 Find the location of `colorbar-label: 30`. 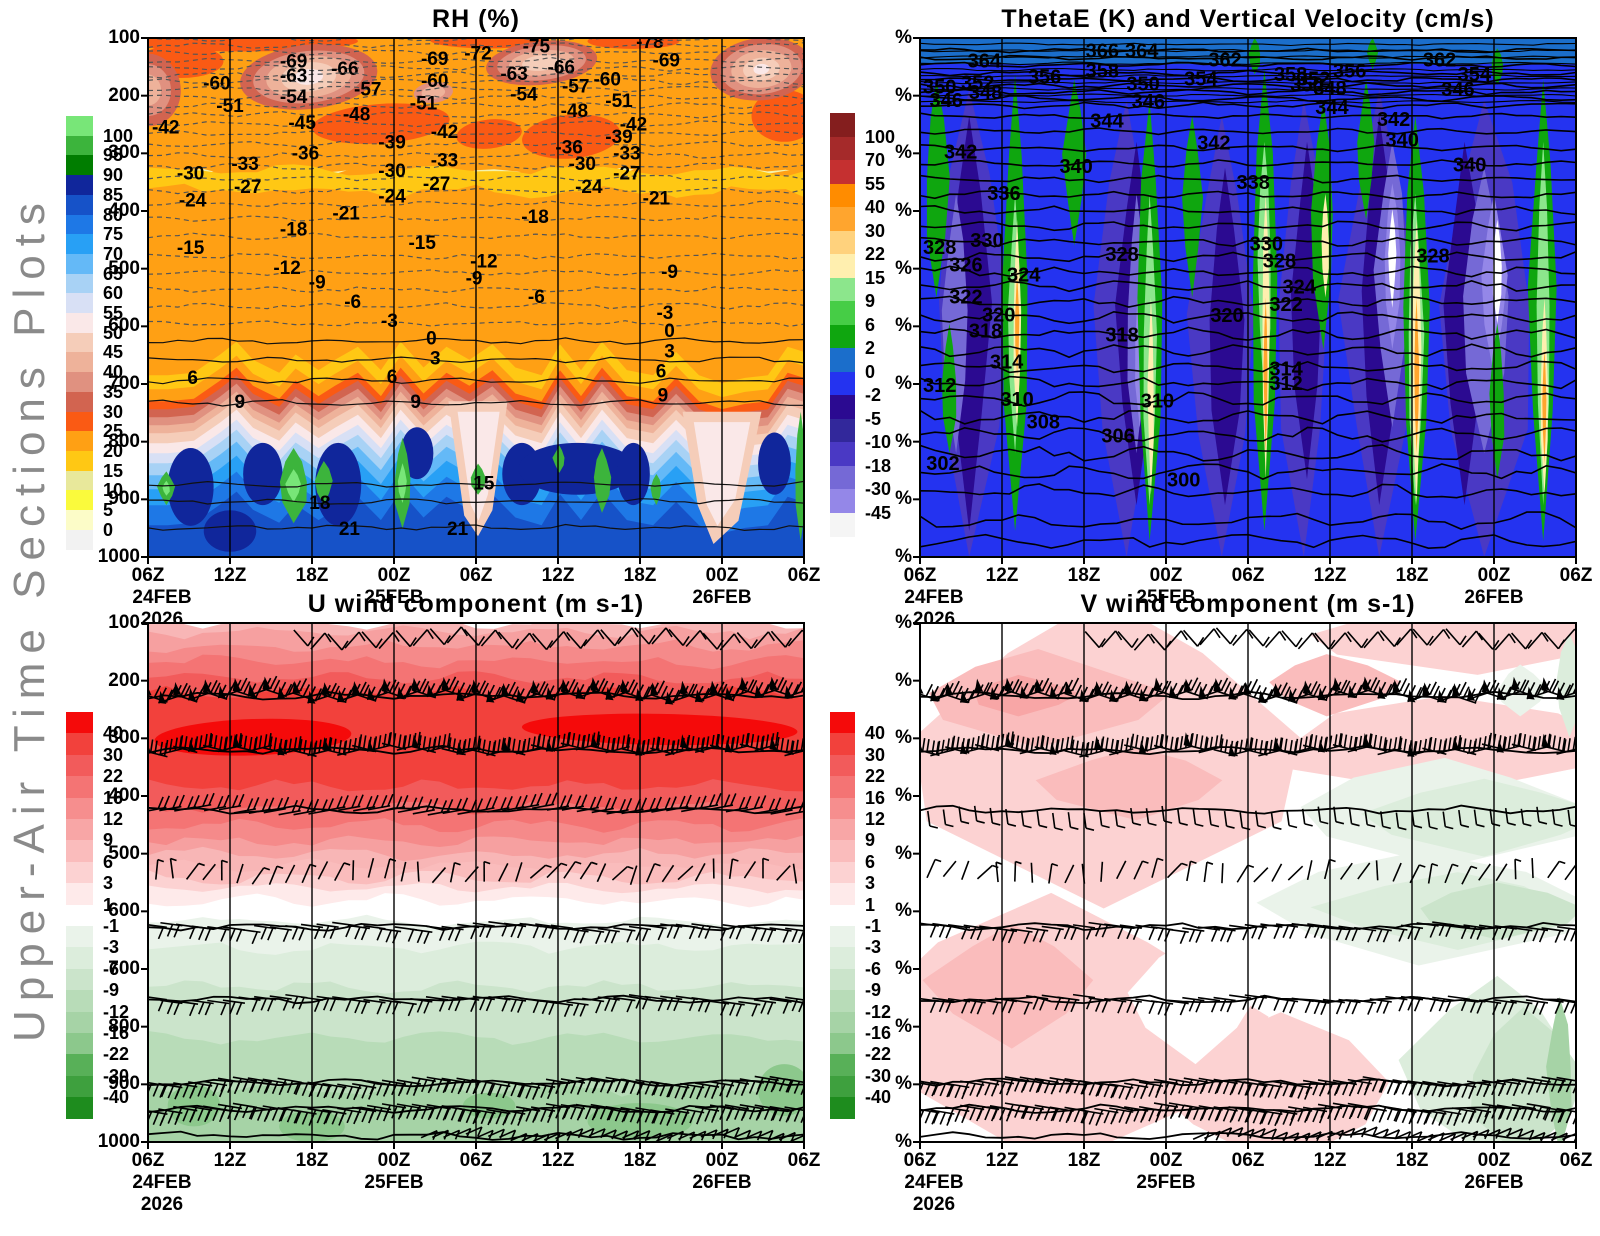

colorbar-label: 30 is located at coordinates (113, 754).